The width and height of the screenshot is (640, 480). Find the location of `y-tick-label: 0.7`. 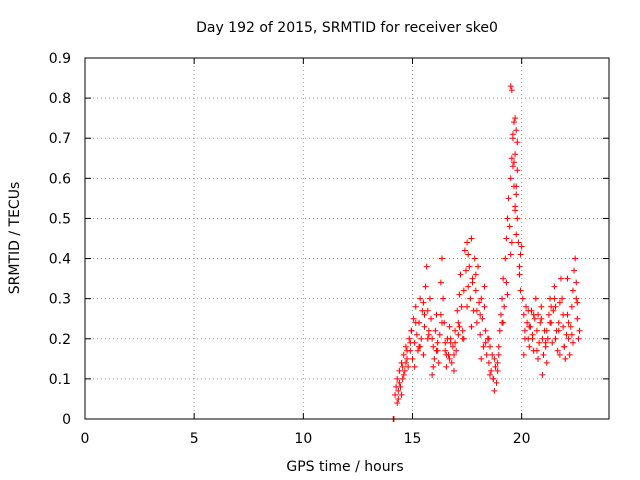

y-tick-label: 0.7 is located at coordinates (60, 139).